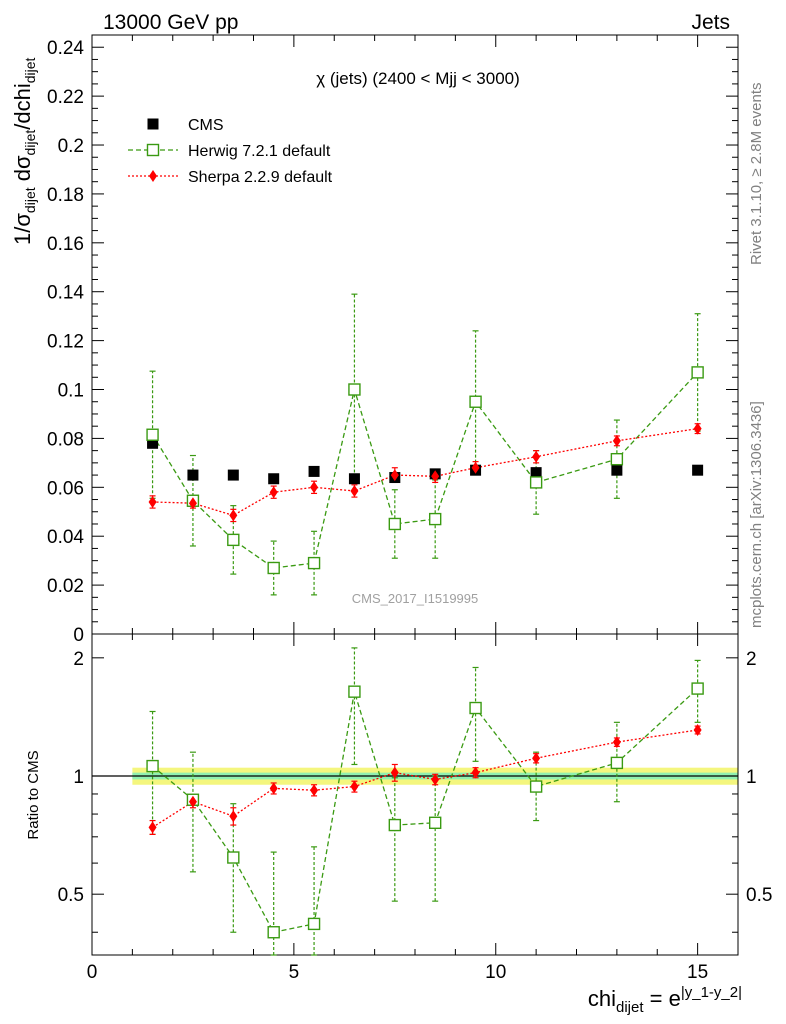 The height and width of the screenshot is (1024, 786). I want to click on main-y-axis-label: 1/σdijet dσdijet/dchidijet, so click(24, 151).